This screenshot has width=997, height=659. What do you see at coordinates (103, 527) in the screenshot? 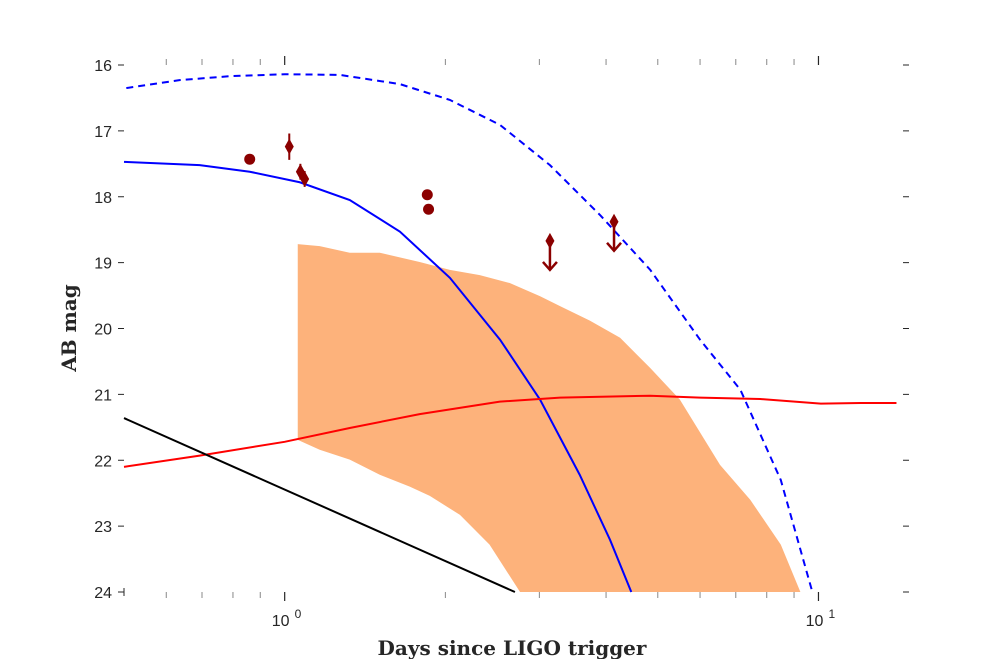
I see `y-tick-label: 23` at bounding box center [103, 527].